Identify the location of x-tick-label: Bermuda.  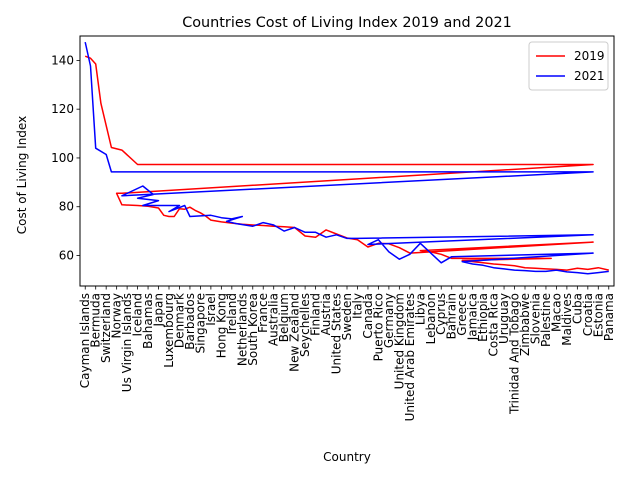
(96, 320).